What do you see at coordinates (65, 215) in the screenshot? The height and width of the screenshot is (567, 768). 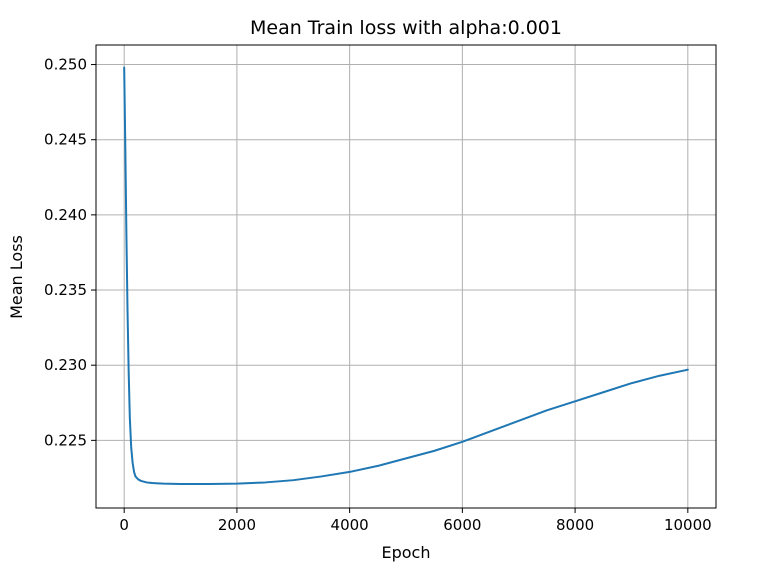 I see `y-tick-label: 0.240` at bounding box center [65, 215].